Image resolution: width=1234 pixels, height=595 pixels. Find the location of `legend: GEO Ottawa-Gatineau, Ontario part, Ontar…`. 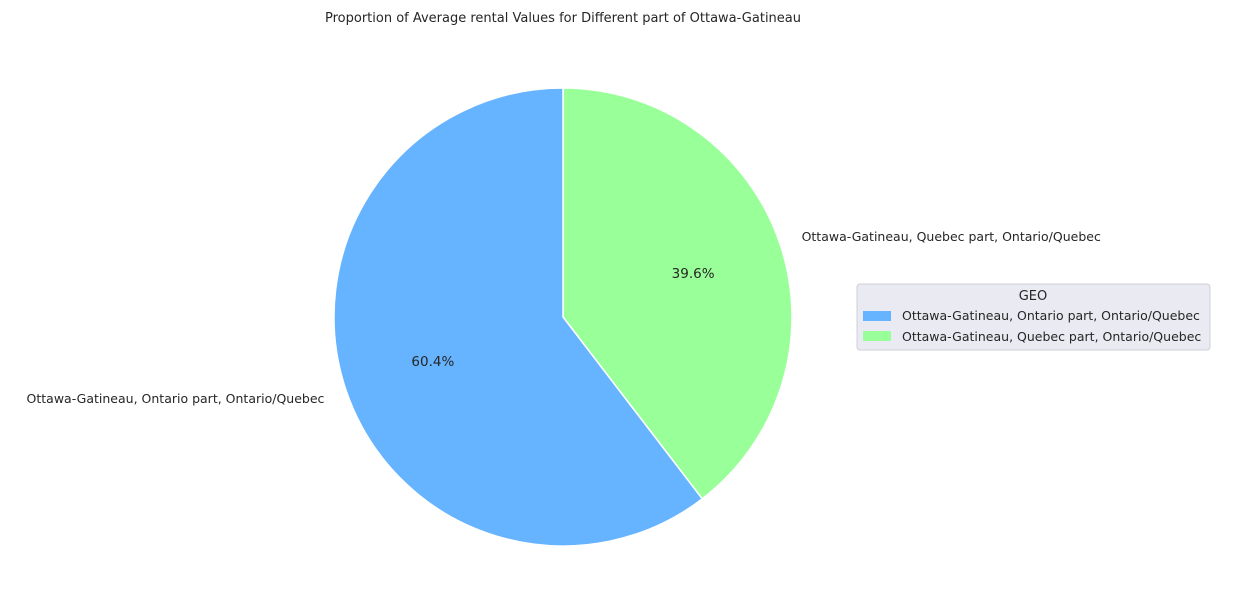

legend: GEO Ottawa-Gatineau, Ontario part, Ontar… is located at coordinates (1033, 317).